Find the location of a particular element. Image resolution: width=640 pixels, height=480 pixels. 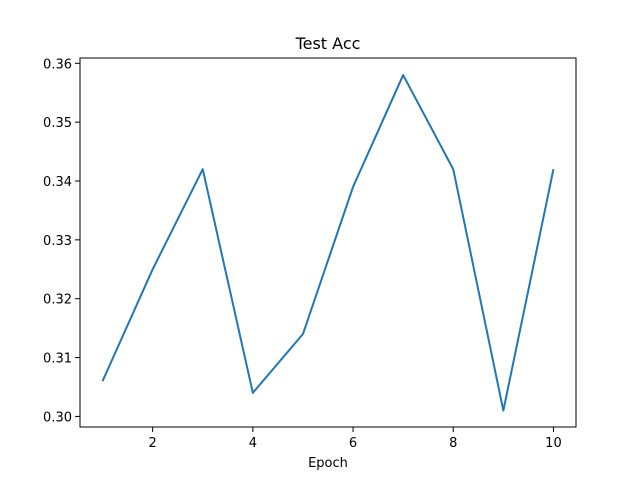

chart-title: Test Acc is located at coordinates (328, 43).